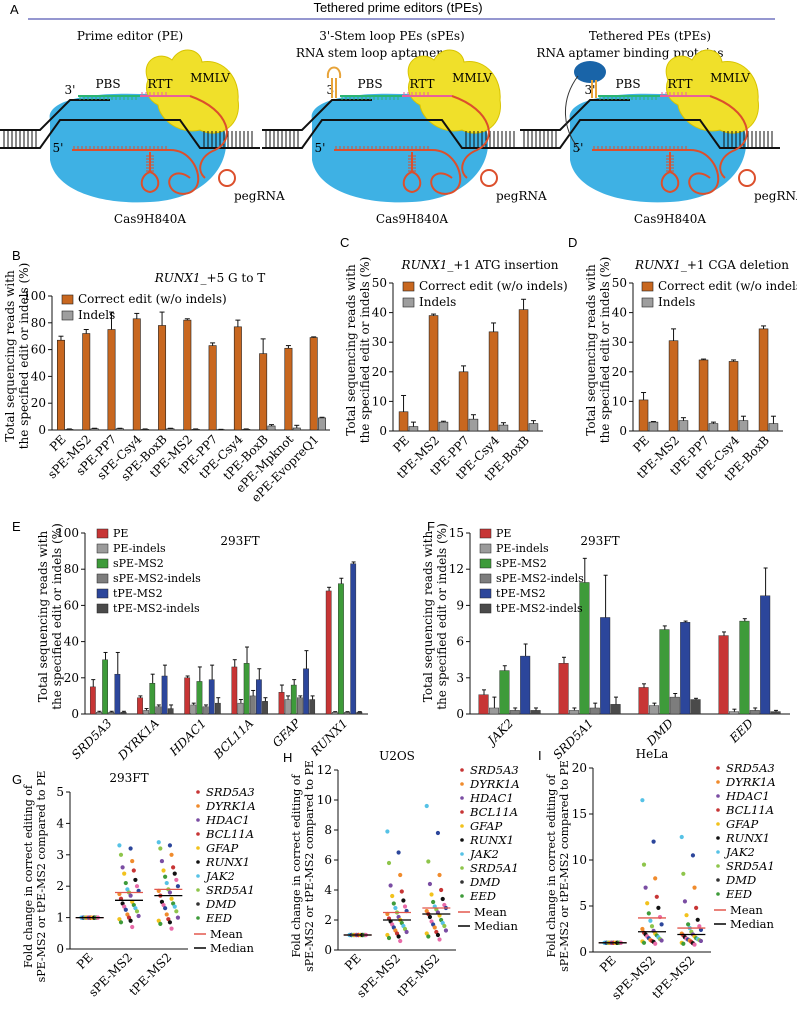 The height and width of the screenshot is (1015, 797). I want to click on y-tick-label: 20, so click(619, 372).